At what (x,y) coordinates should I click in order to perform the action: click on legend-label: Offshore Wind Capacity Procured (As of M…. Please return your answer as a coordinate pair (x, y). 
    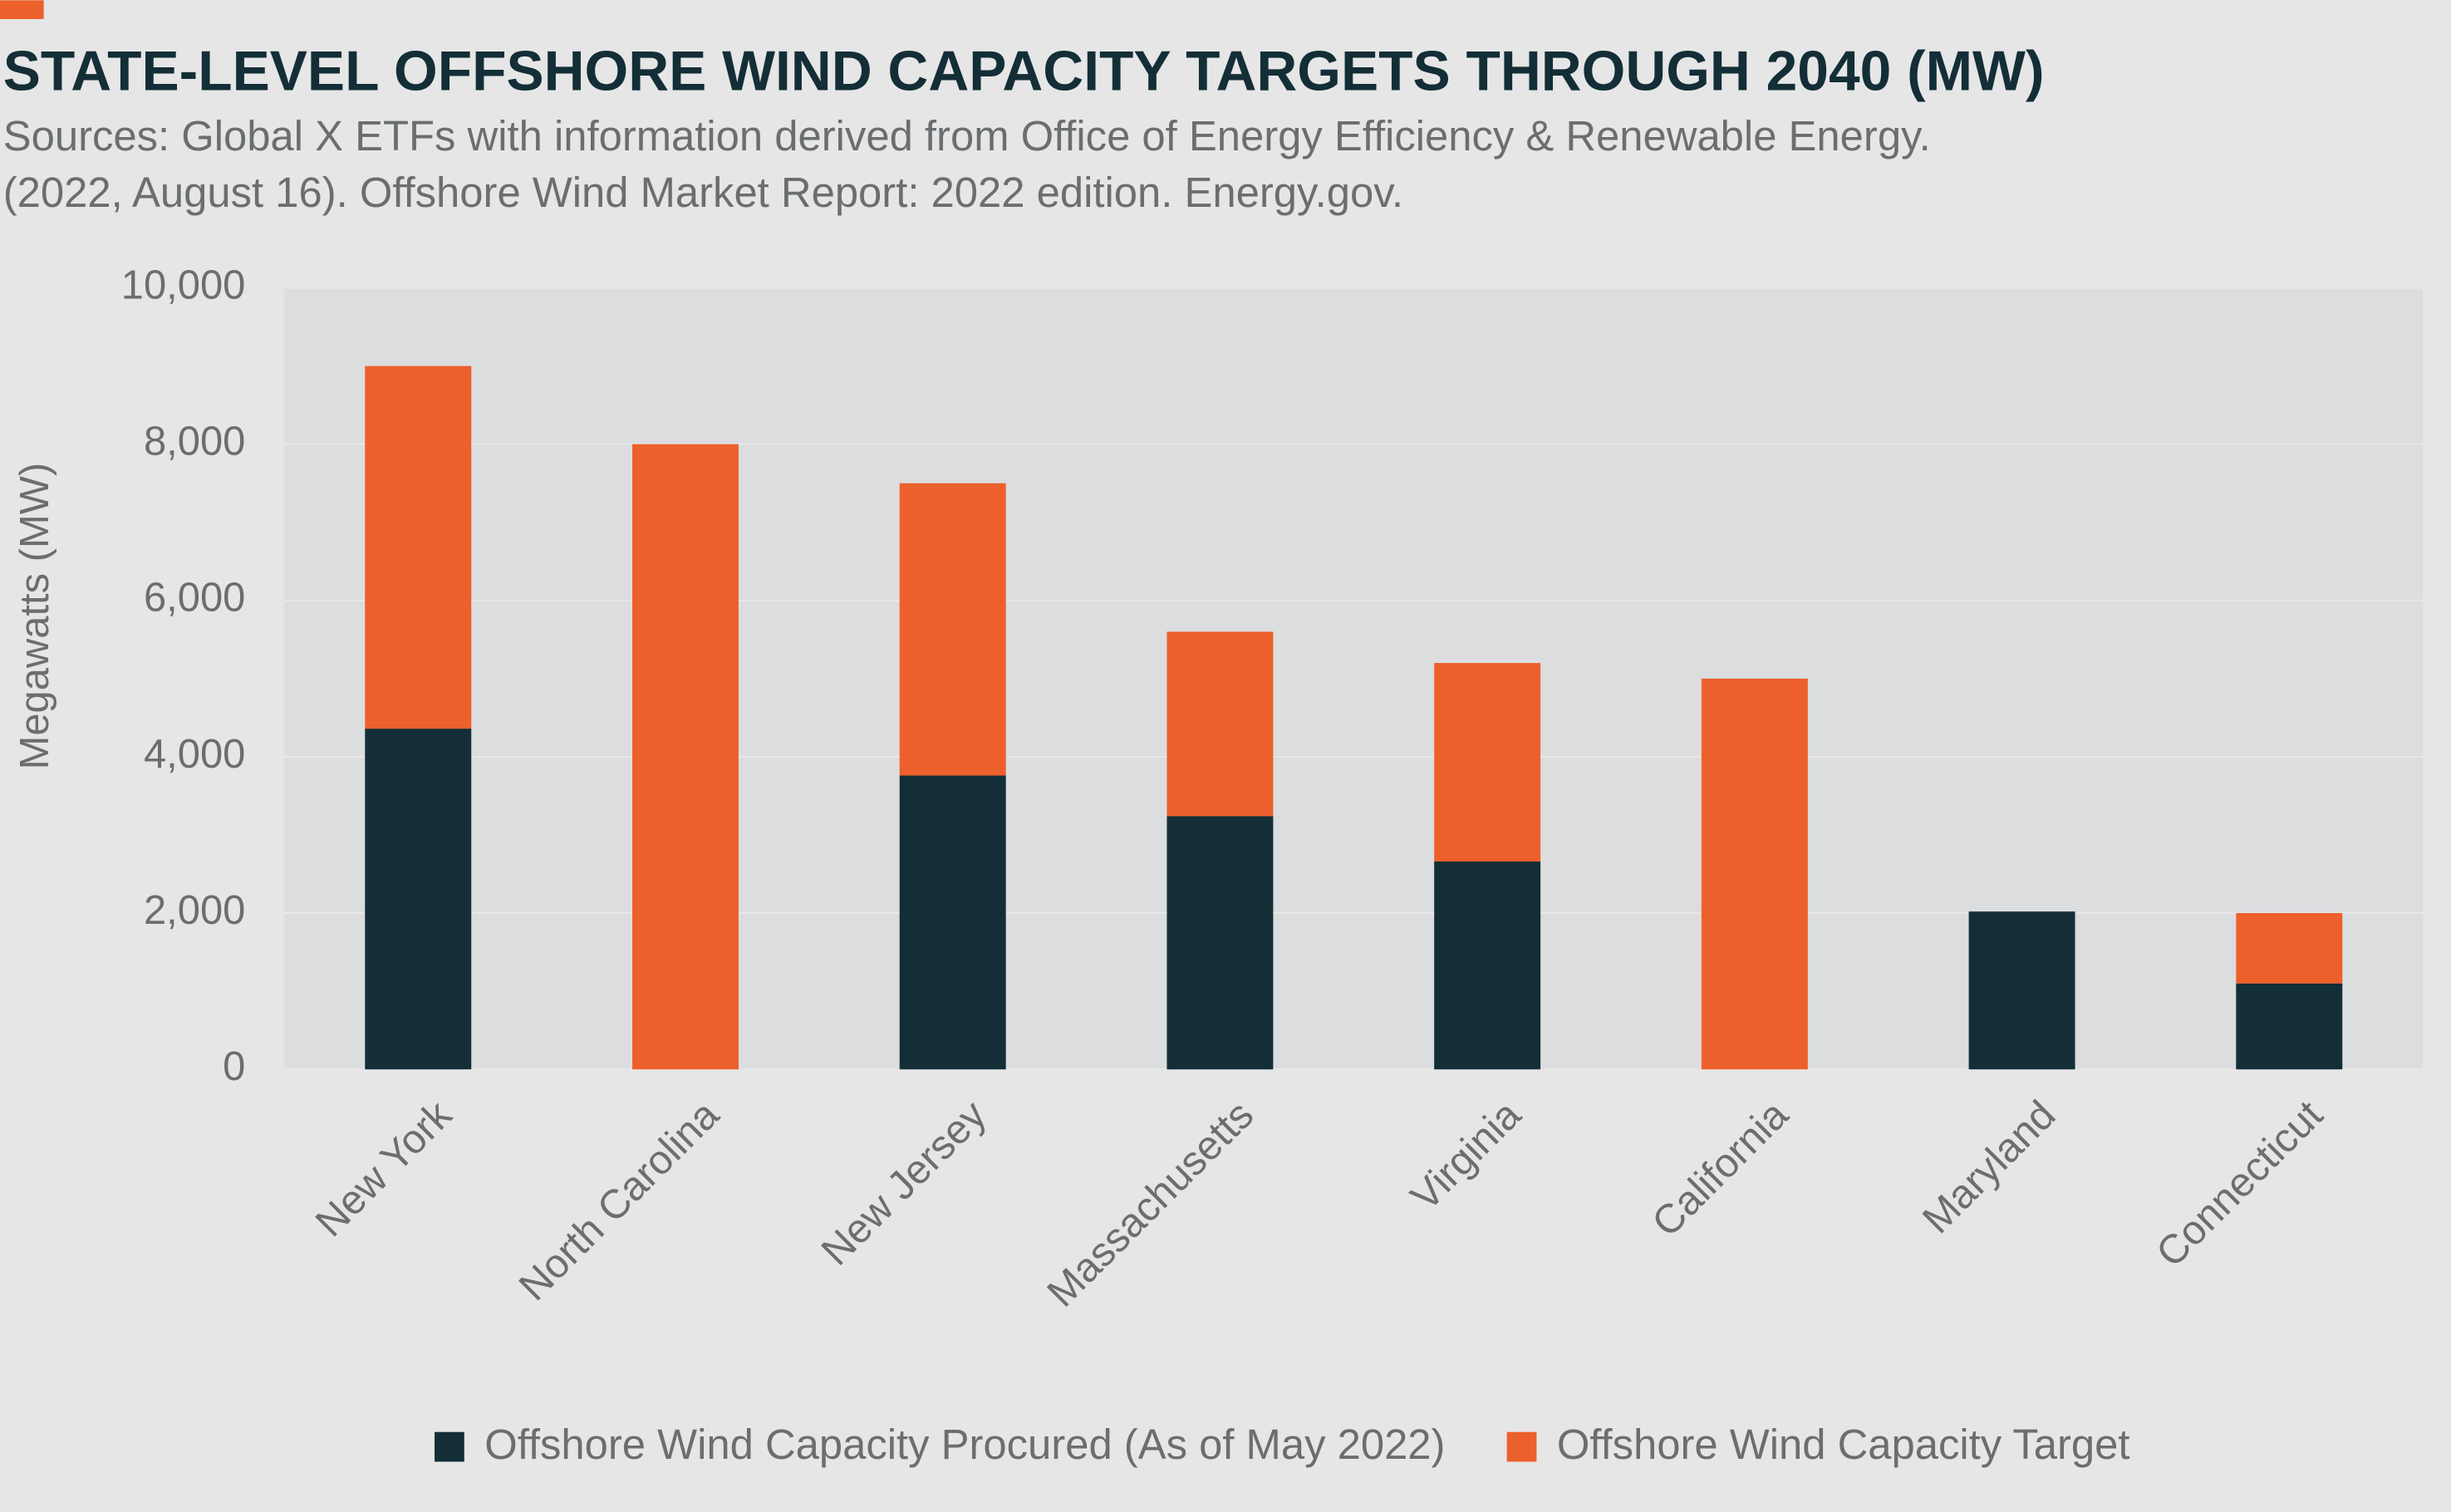
    Looking at the image, I should click on (964, 1444).